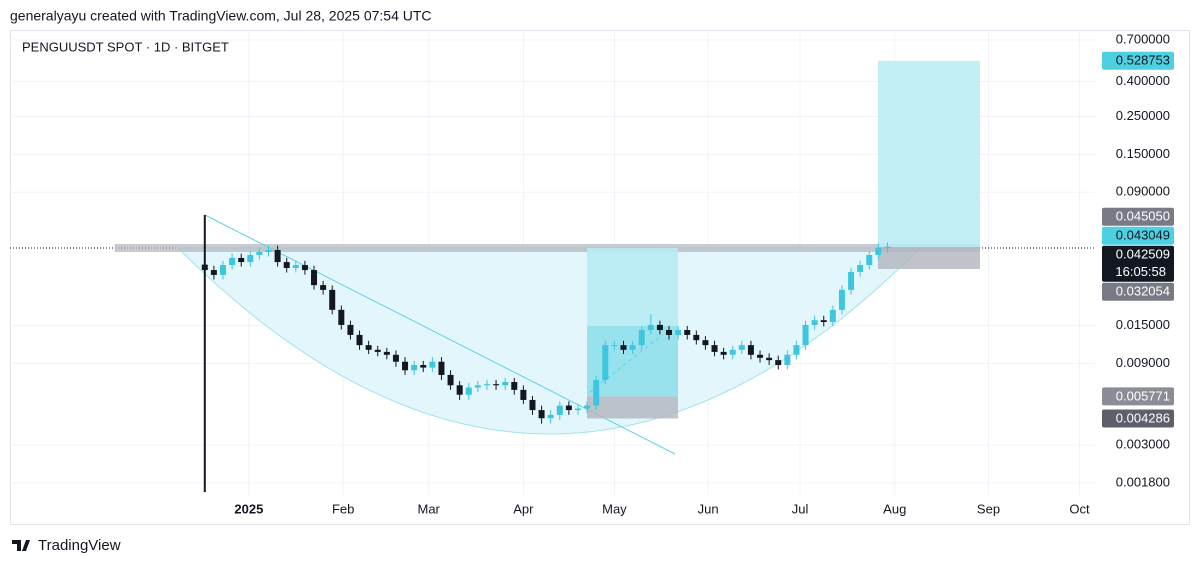  Describe the element at coordinates (1143, 216) in the screenshot. I see `price-label-text: 0.045050` at that location.